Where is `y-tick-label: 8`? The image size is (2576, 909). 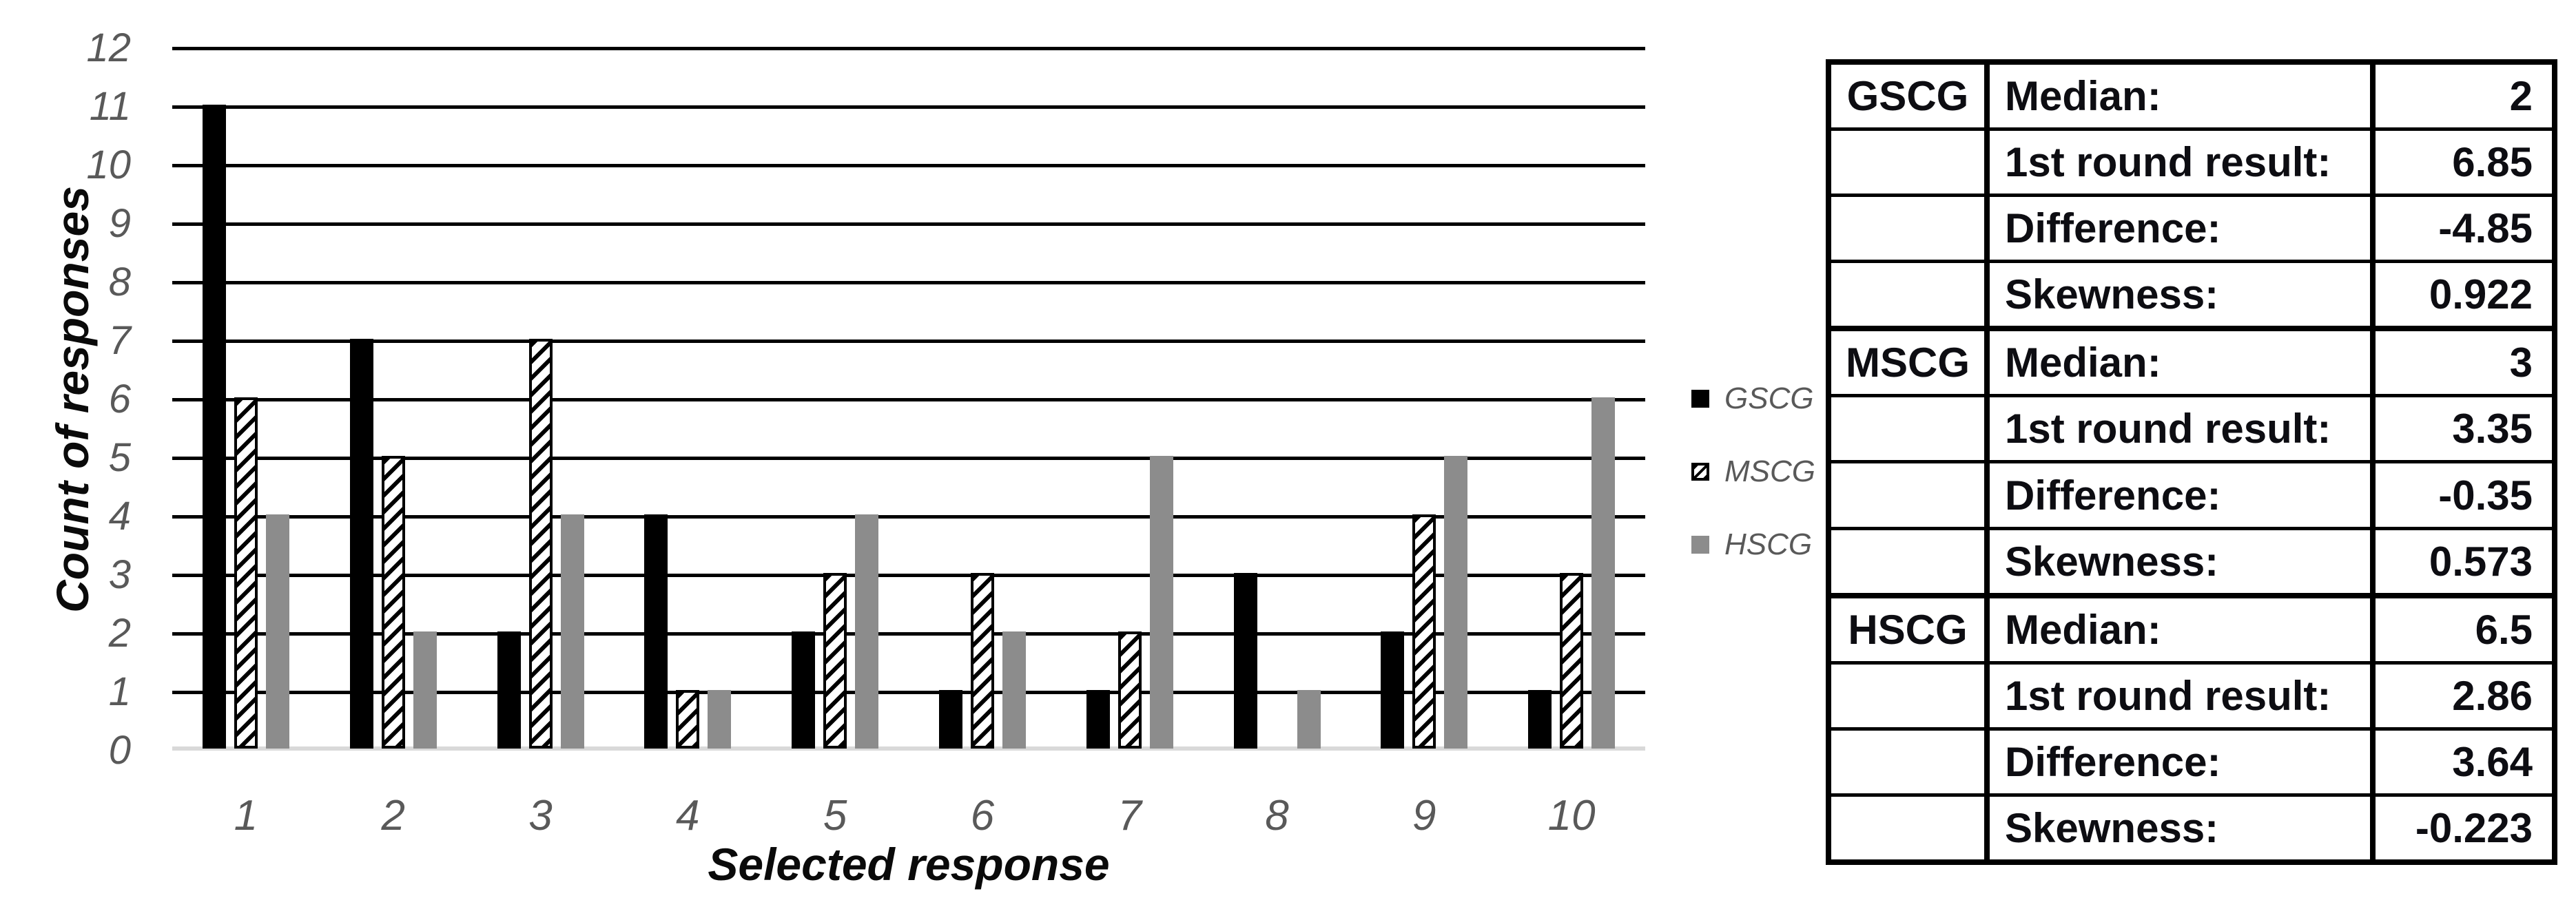 y-tick-label: 8 is located at coordinates (119, 282).